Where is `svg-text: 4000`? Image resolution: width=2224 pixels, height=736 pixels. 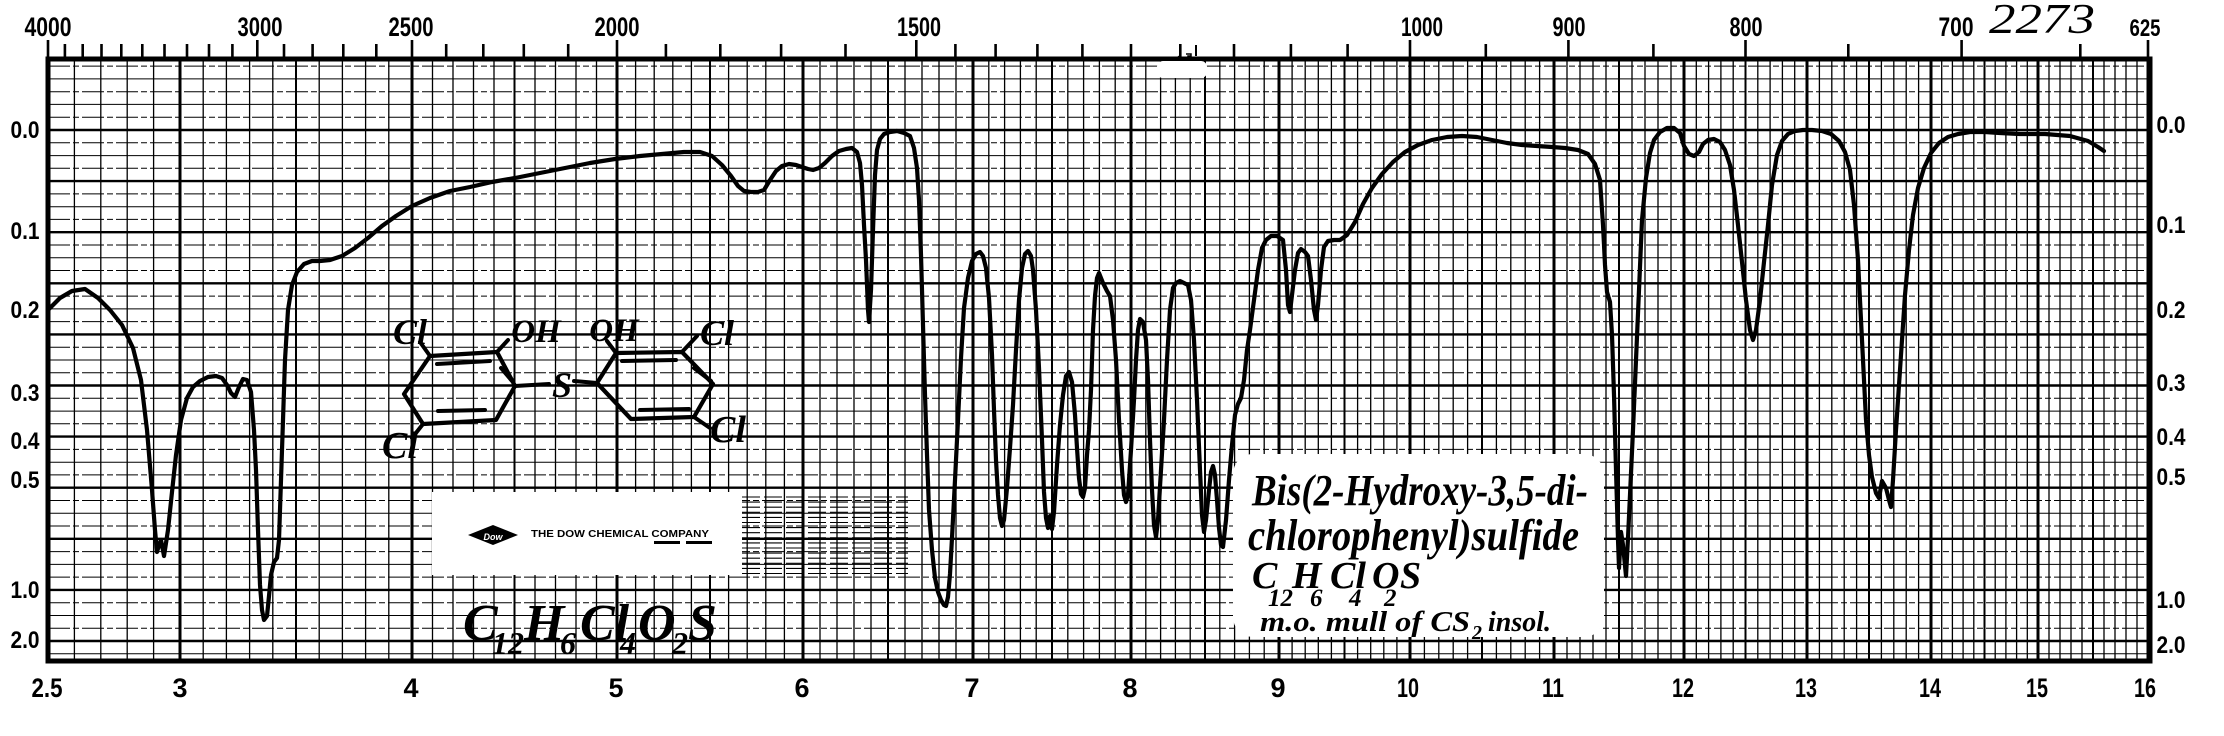 svg-text: 4000 is located at coordinates (48, 27).